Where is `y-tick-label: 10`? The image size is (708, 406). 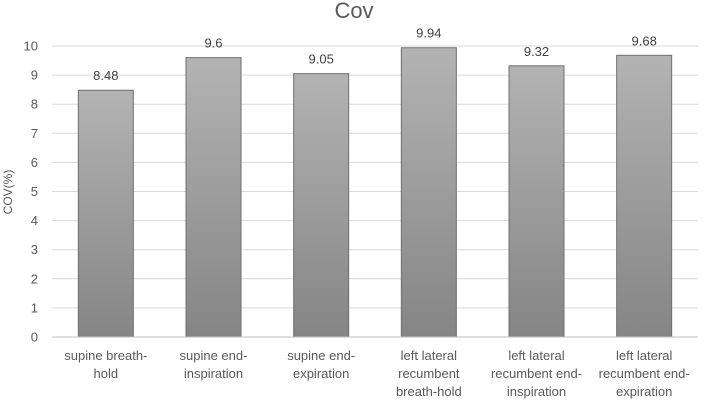
y-tick-label: 10 is located at coordinates (31, 46).